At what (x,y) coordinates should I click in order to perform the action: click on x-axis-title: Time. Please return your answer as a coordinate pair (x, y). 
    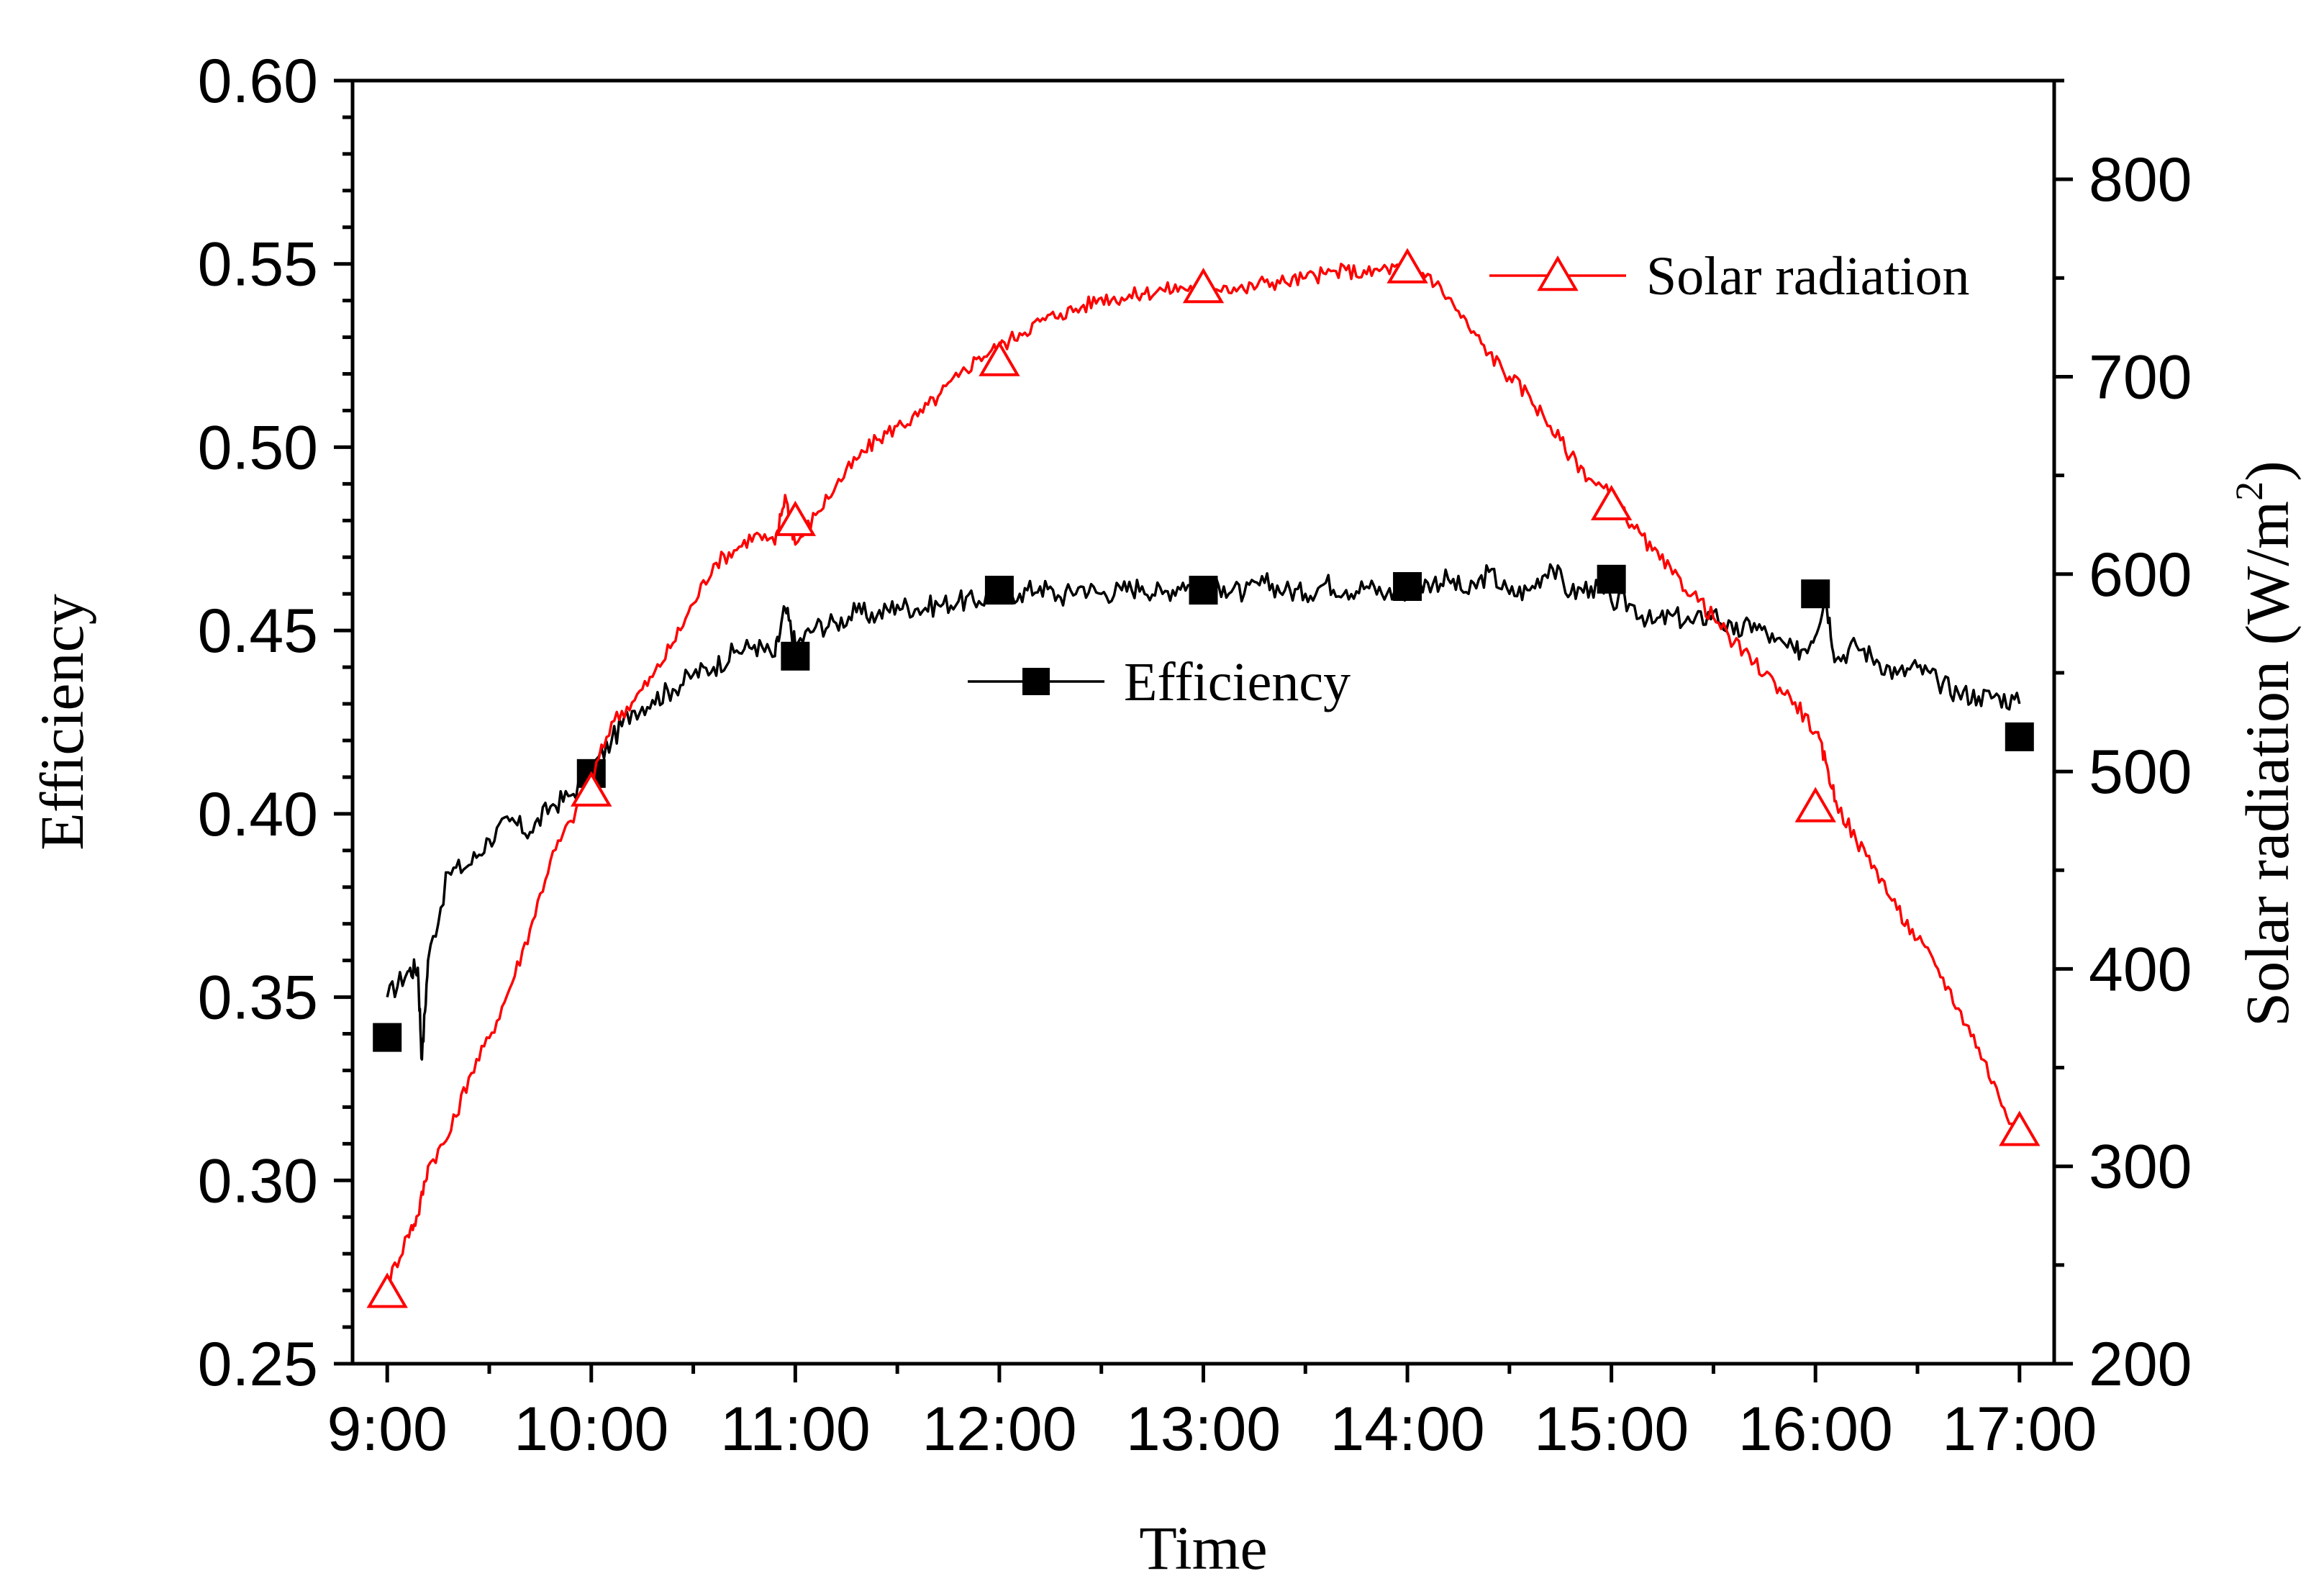
    Looking at the image, I should click on (1203, 1547).